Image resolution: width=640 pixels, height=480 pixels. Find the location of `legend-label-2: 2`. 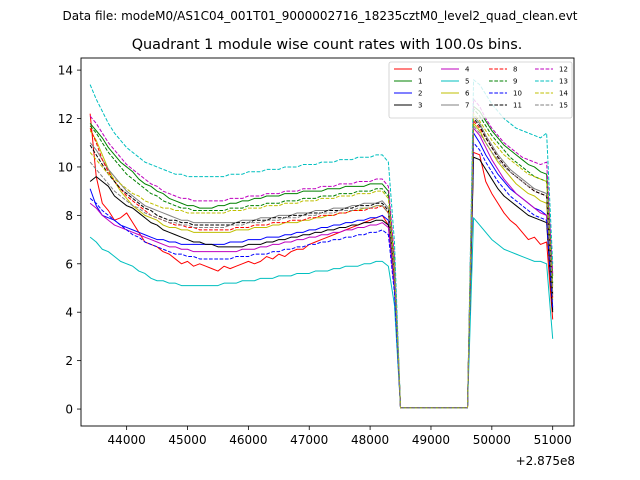

legend-label-2: 2 is located at coordinates (420, 94).